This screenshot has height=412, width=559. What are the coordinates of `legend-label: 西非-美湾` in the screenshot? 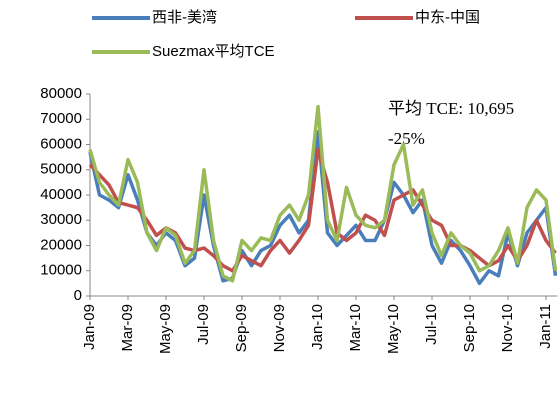 It's located at (184, 17).